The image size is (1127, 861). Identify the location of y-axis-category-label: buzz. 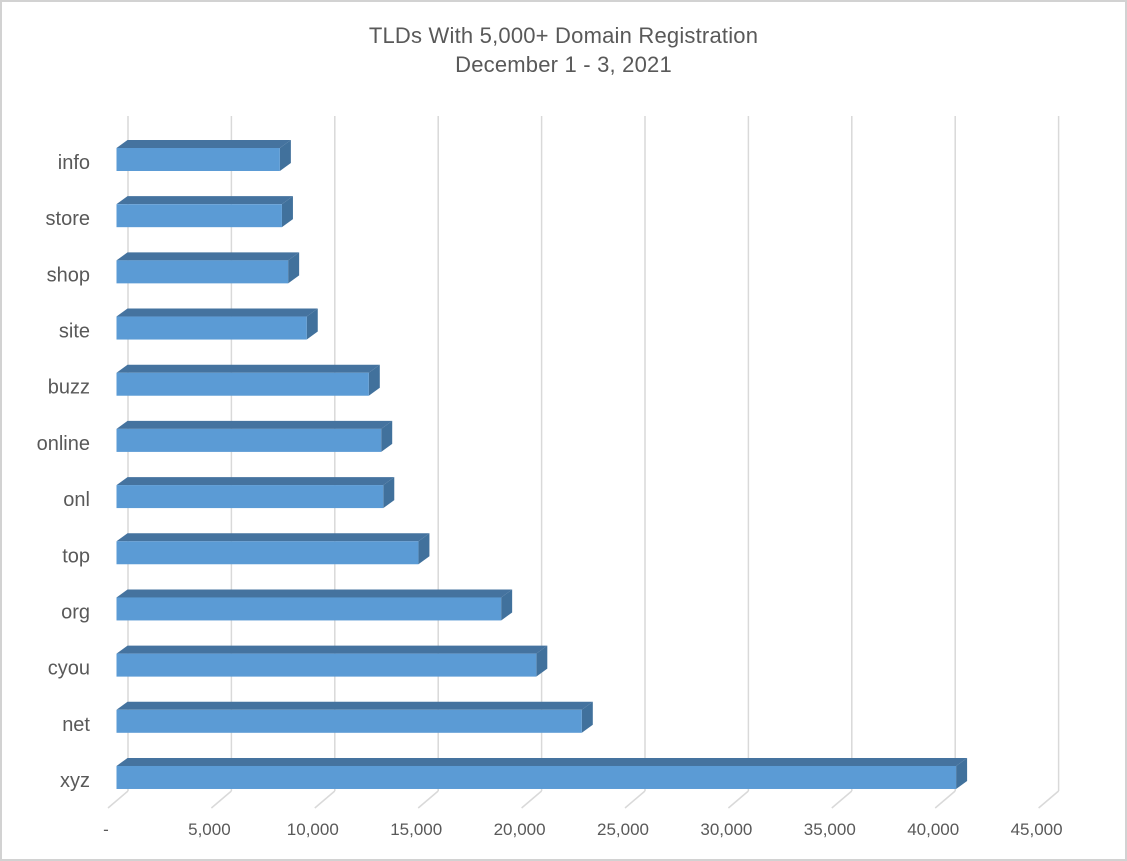
(69, 388).